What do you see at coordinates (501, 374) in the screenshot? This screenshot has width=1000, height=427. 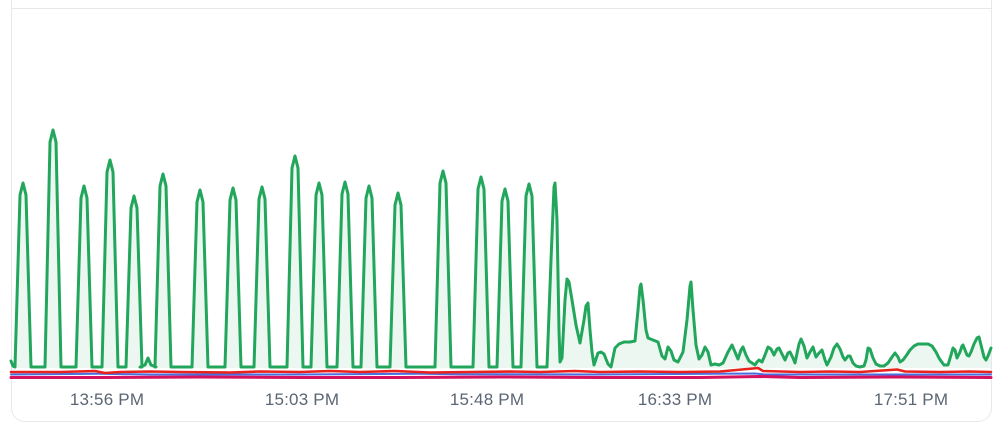 I see `blue-series-line` at bounding box center [501, 374].